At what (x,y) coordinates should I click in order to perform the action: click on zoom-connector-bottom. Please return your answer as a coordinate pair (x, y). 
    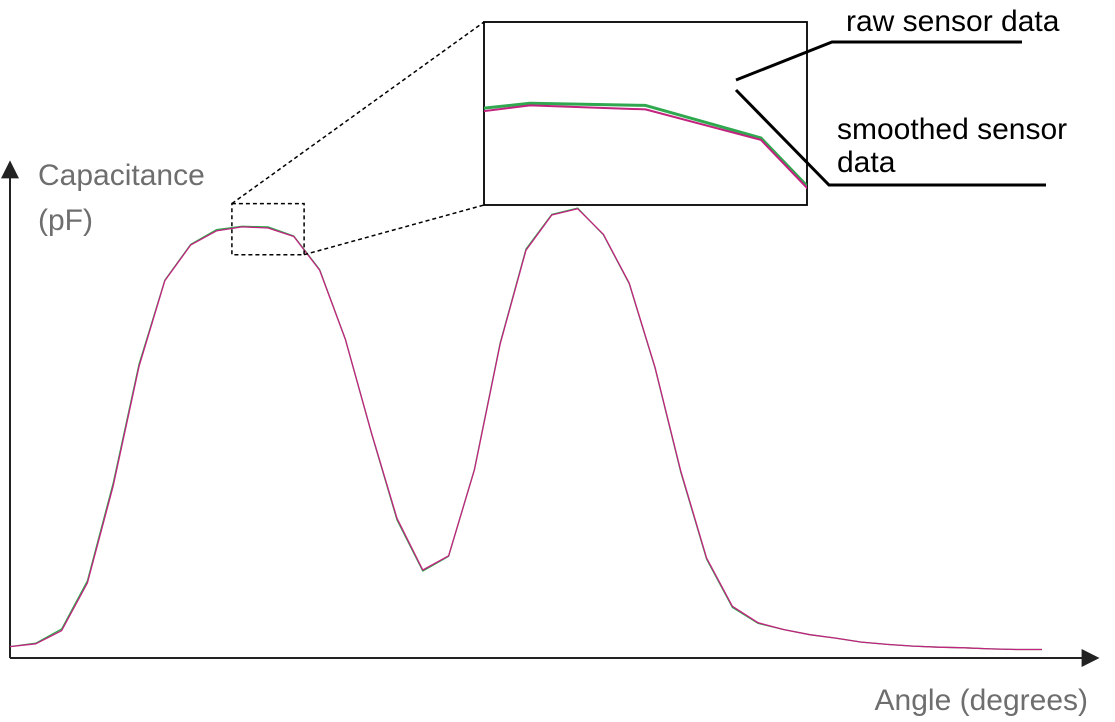
    Looking at the image, I should click on (394, 230).